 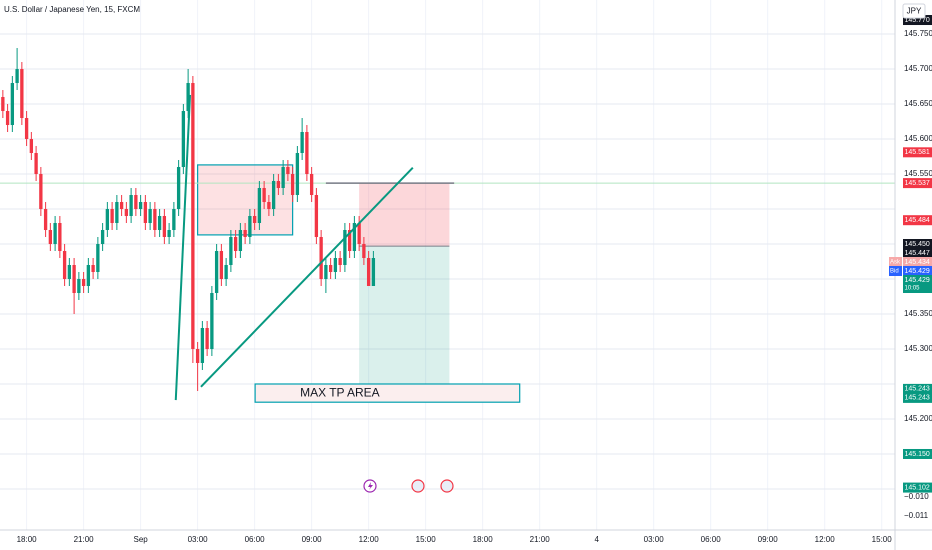 What do you see at coordinates (917, 253) in the screenshot?
I see `price-badge-label: 145.447` at bounding box center [917, 253].